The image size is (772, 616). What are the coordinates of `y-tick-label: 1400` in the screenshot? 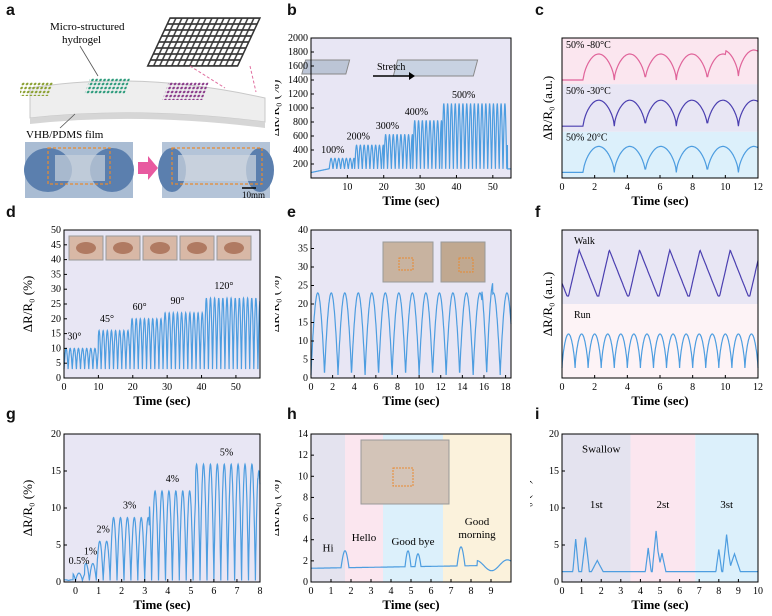 It's located at (298, 80).